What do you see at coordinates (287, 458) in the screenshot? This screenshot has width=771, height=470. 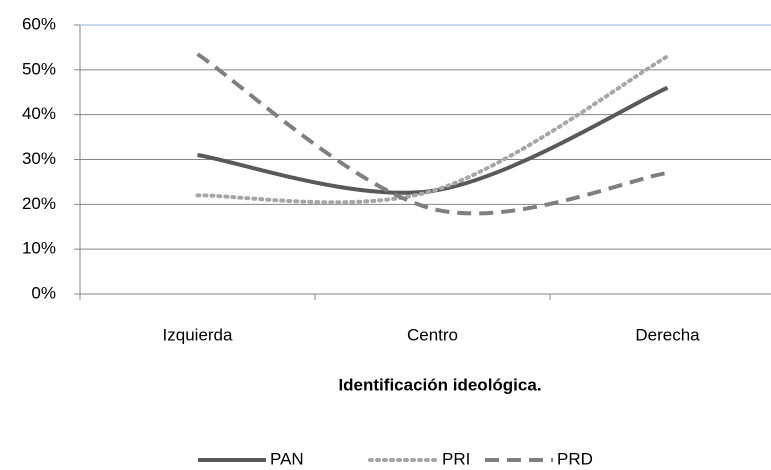 I see `legend-label: PAN` at bounding box center [287, 458].